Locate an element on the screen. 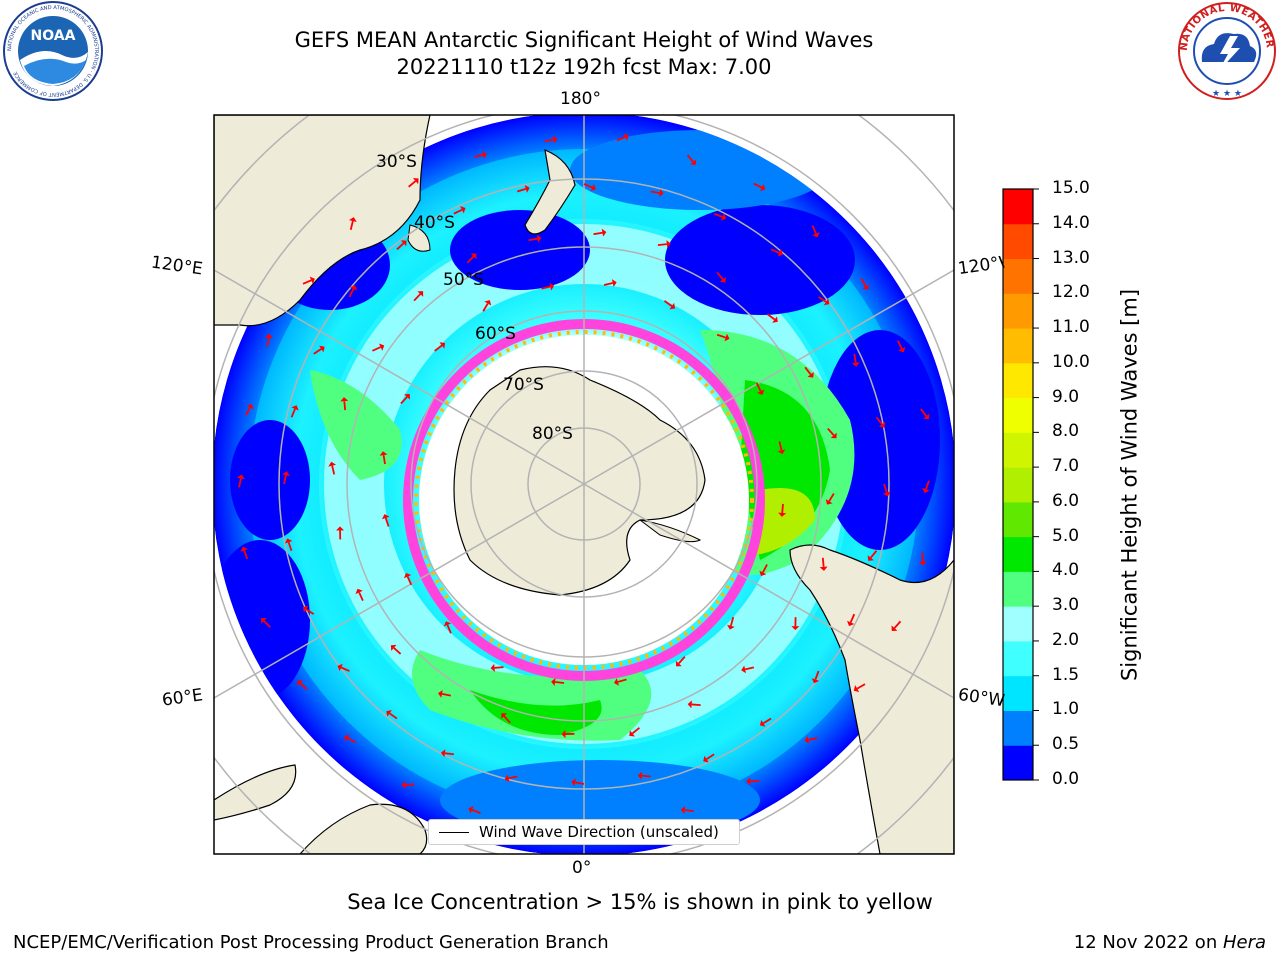 The height and width of the screenshot is (960, 1280). lon-label-180: 180° is located at coordinates (580, 99).